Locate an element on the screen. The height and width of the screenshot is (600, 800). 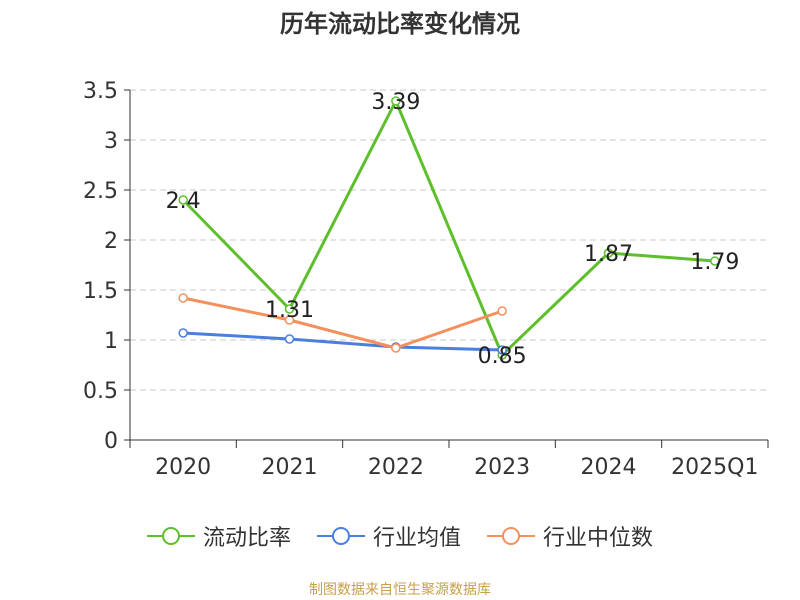
series-line-industry_avg is located at coordinates (343, 341).